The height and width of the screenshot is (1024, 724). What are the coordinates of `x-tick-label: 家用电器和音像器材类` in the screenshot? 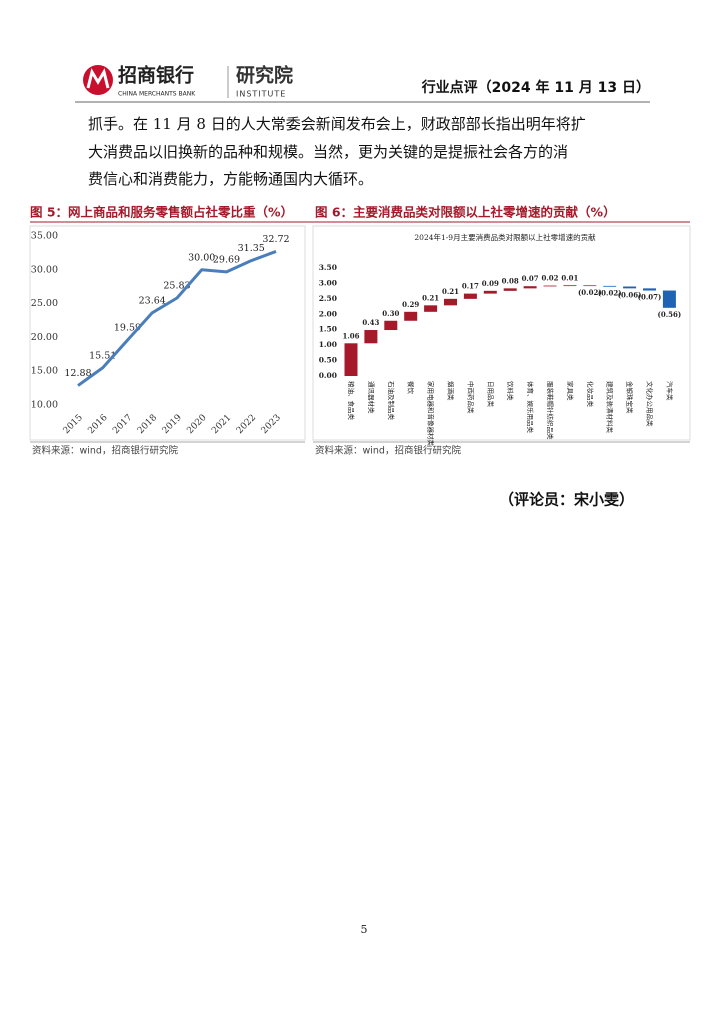 It's located at (431, 414).